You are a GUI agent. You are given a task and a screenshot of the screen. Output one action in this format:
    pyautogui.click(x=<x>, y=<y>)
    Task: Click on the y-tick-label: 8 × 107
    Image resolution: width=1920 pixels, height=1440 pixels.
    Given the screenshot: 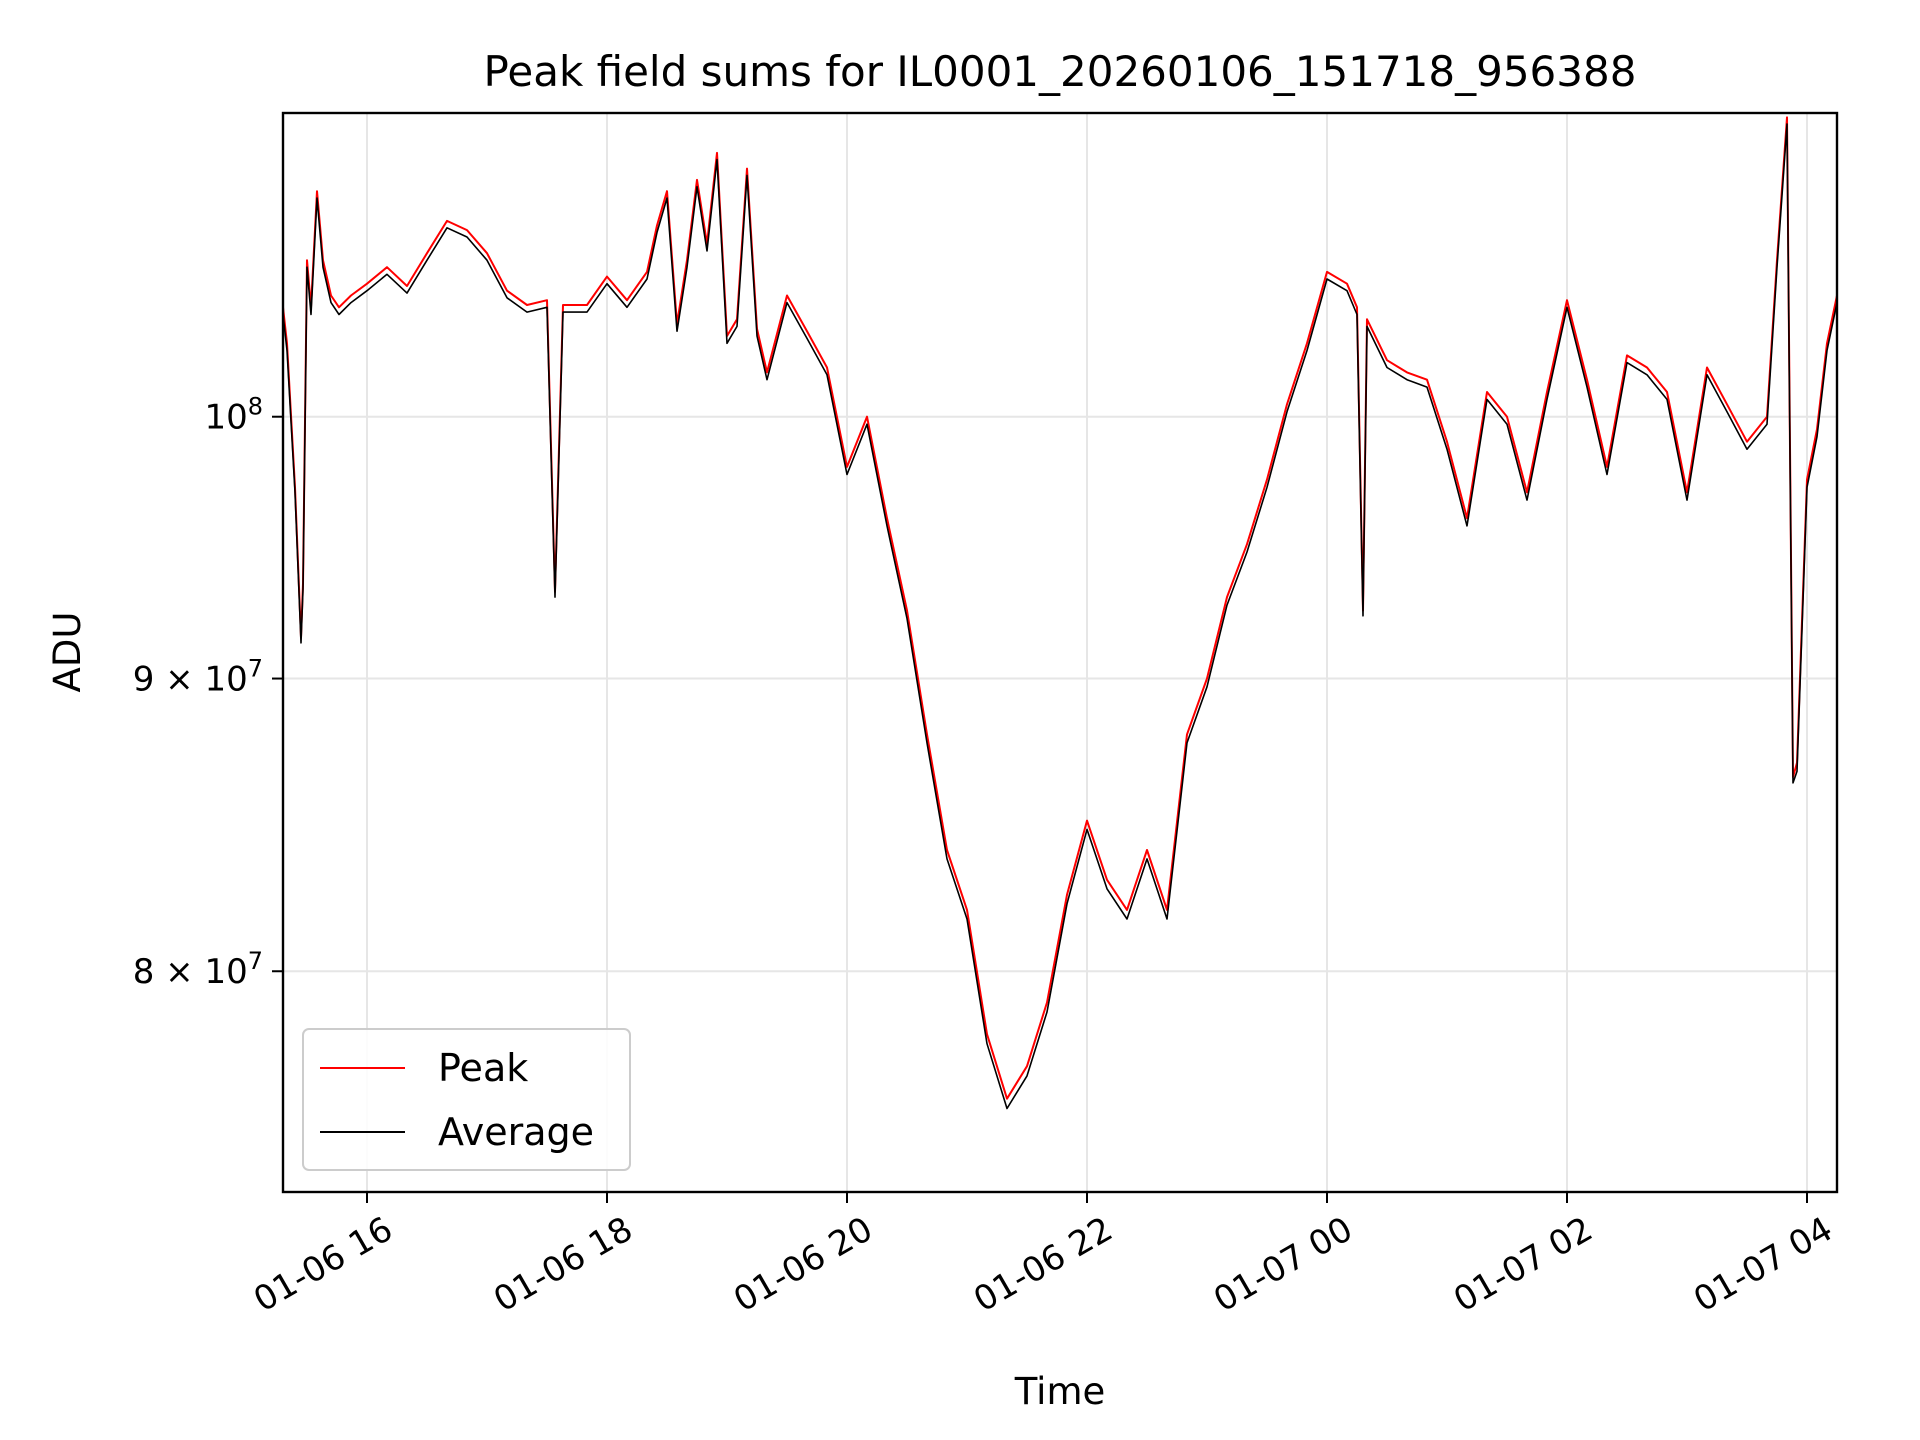 What is the action you would take?
    pyautogui.click(x=198, y=969)
    